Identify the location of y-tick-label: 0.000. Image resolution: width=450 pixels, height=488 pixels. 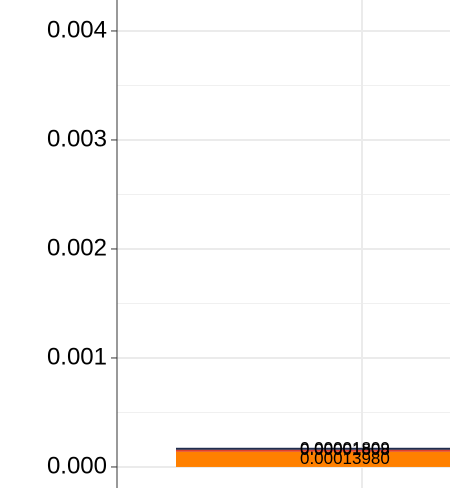
(77, 465).